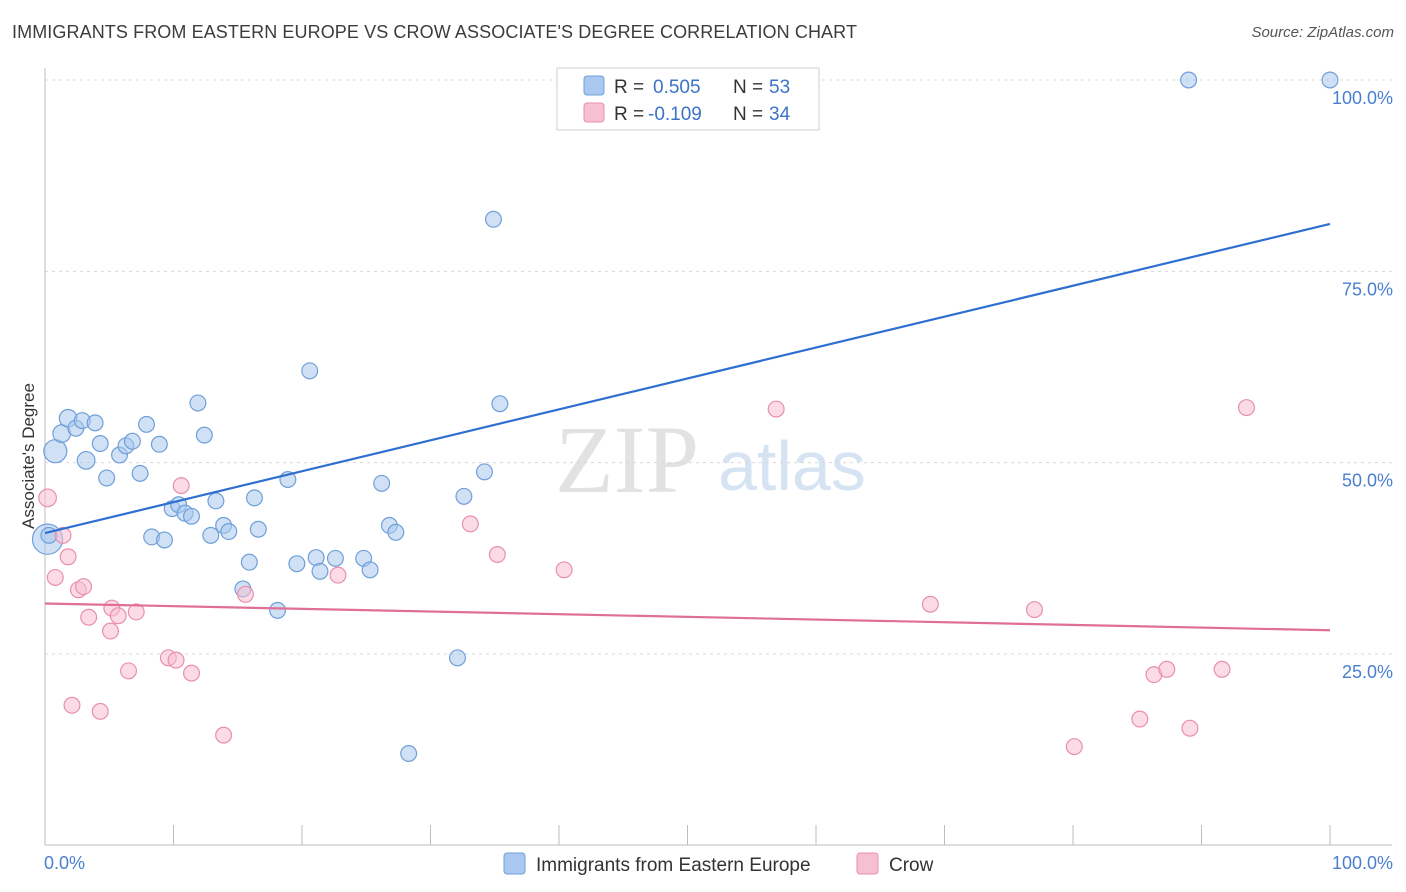  What do you see at coordinates (28, 456) in the screenshot?
I see `y-axis-label: Associate's Degree` at bounding box center [28, 456].